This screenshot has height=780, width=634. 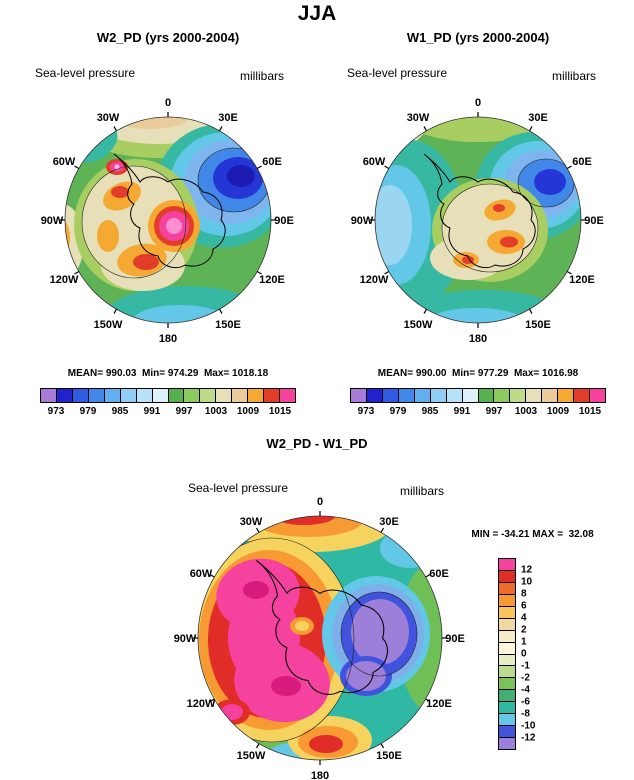 I want to click on diff-lon-label-150w: 150W, so click(x=251, y=756).